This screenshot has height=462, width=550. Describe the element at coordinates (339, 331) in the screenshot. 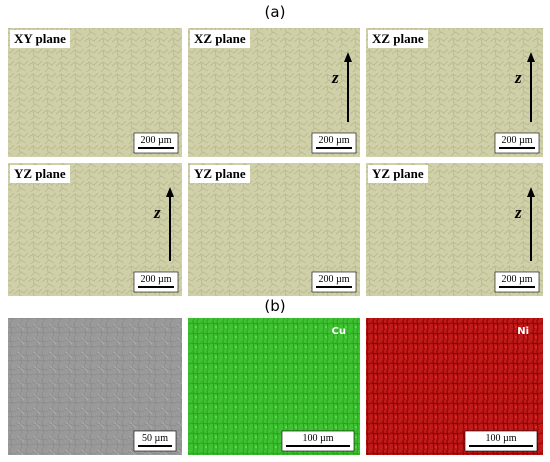

I see `element-label: Cu` at that location.